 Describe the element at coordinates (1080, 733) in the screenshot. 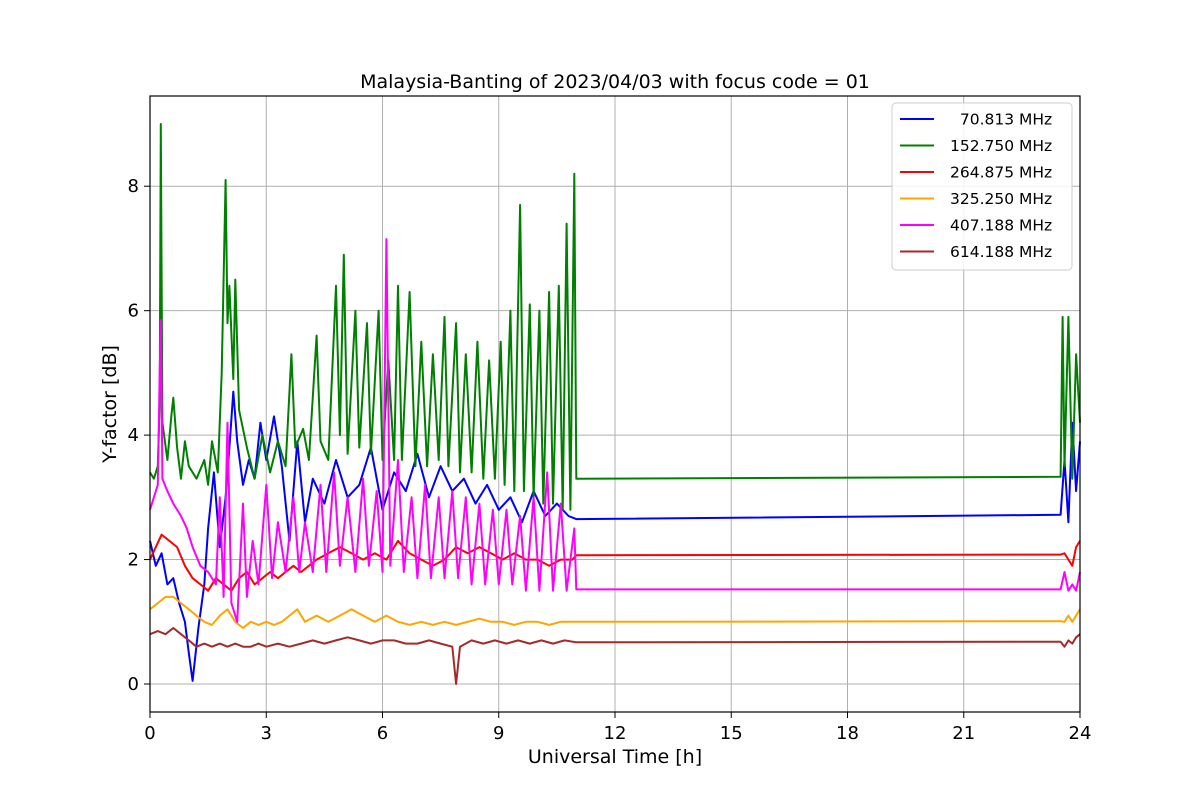

I see `x-tick-label: 24` at that location.